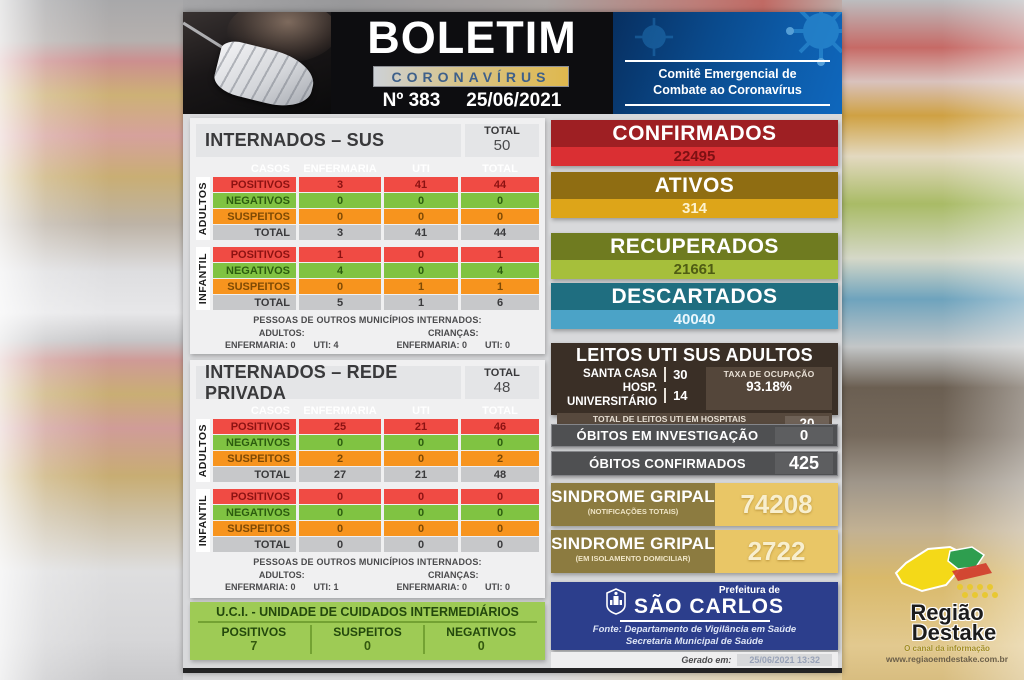 The width and height of the screenshot is (1024, 680). Describe the element at coordinates (633, 504) in the screenshot. I see `sindrome-label-box: SINDROME GRIPAL (NOTIFICAÇÕES TOTAIS)` at that location.